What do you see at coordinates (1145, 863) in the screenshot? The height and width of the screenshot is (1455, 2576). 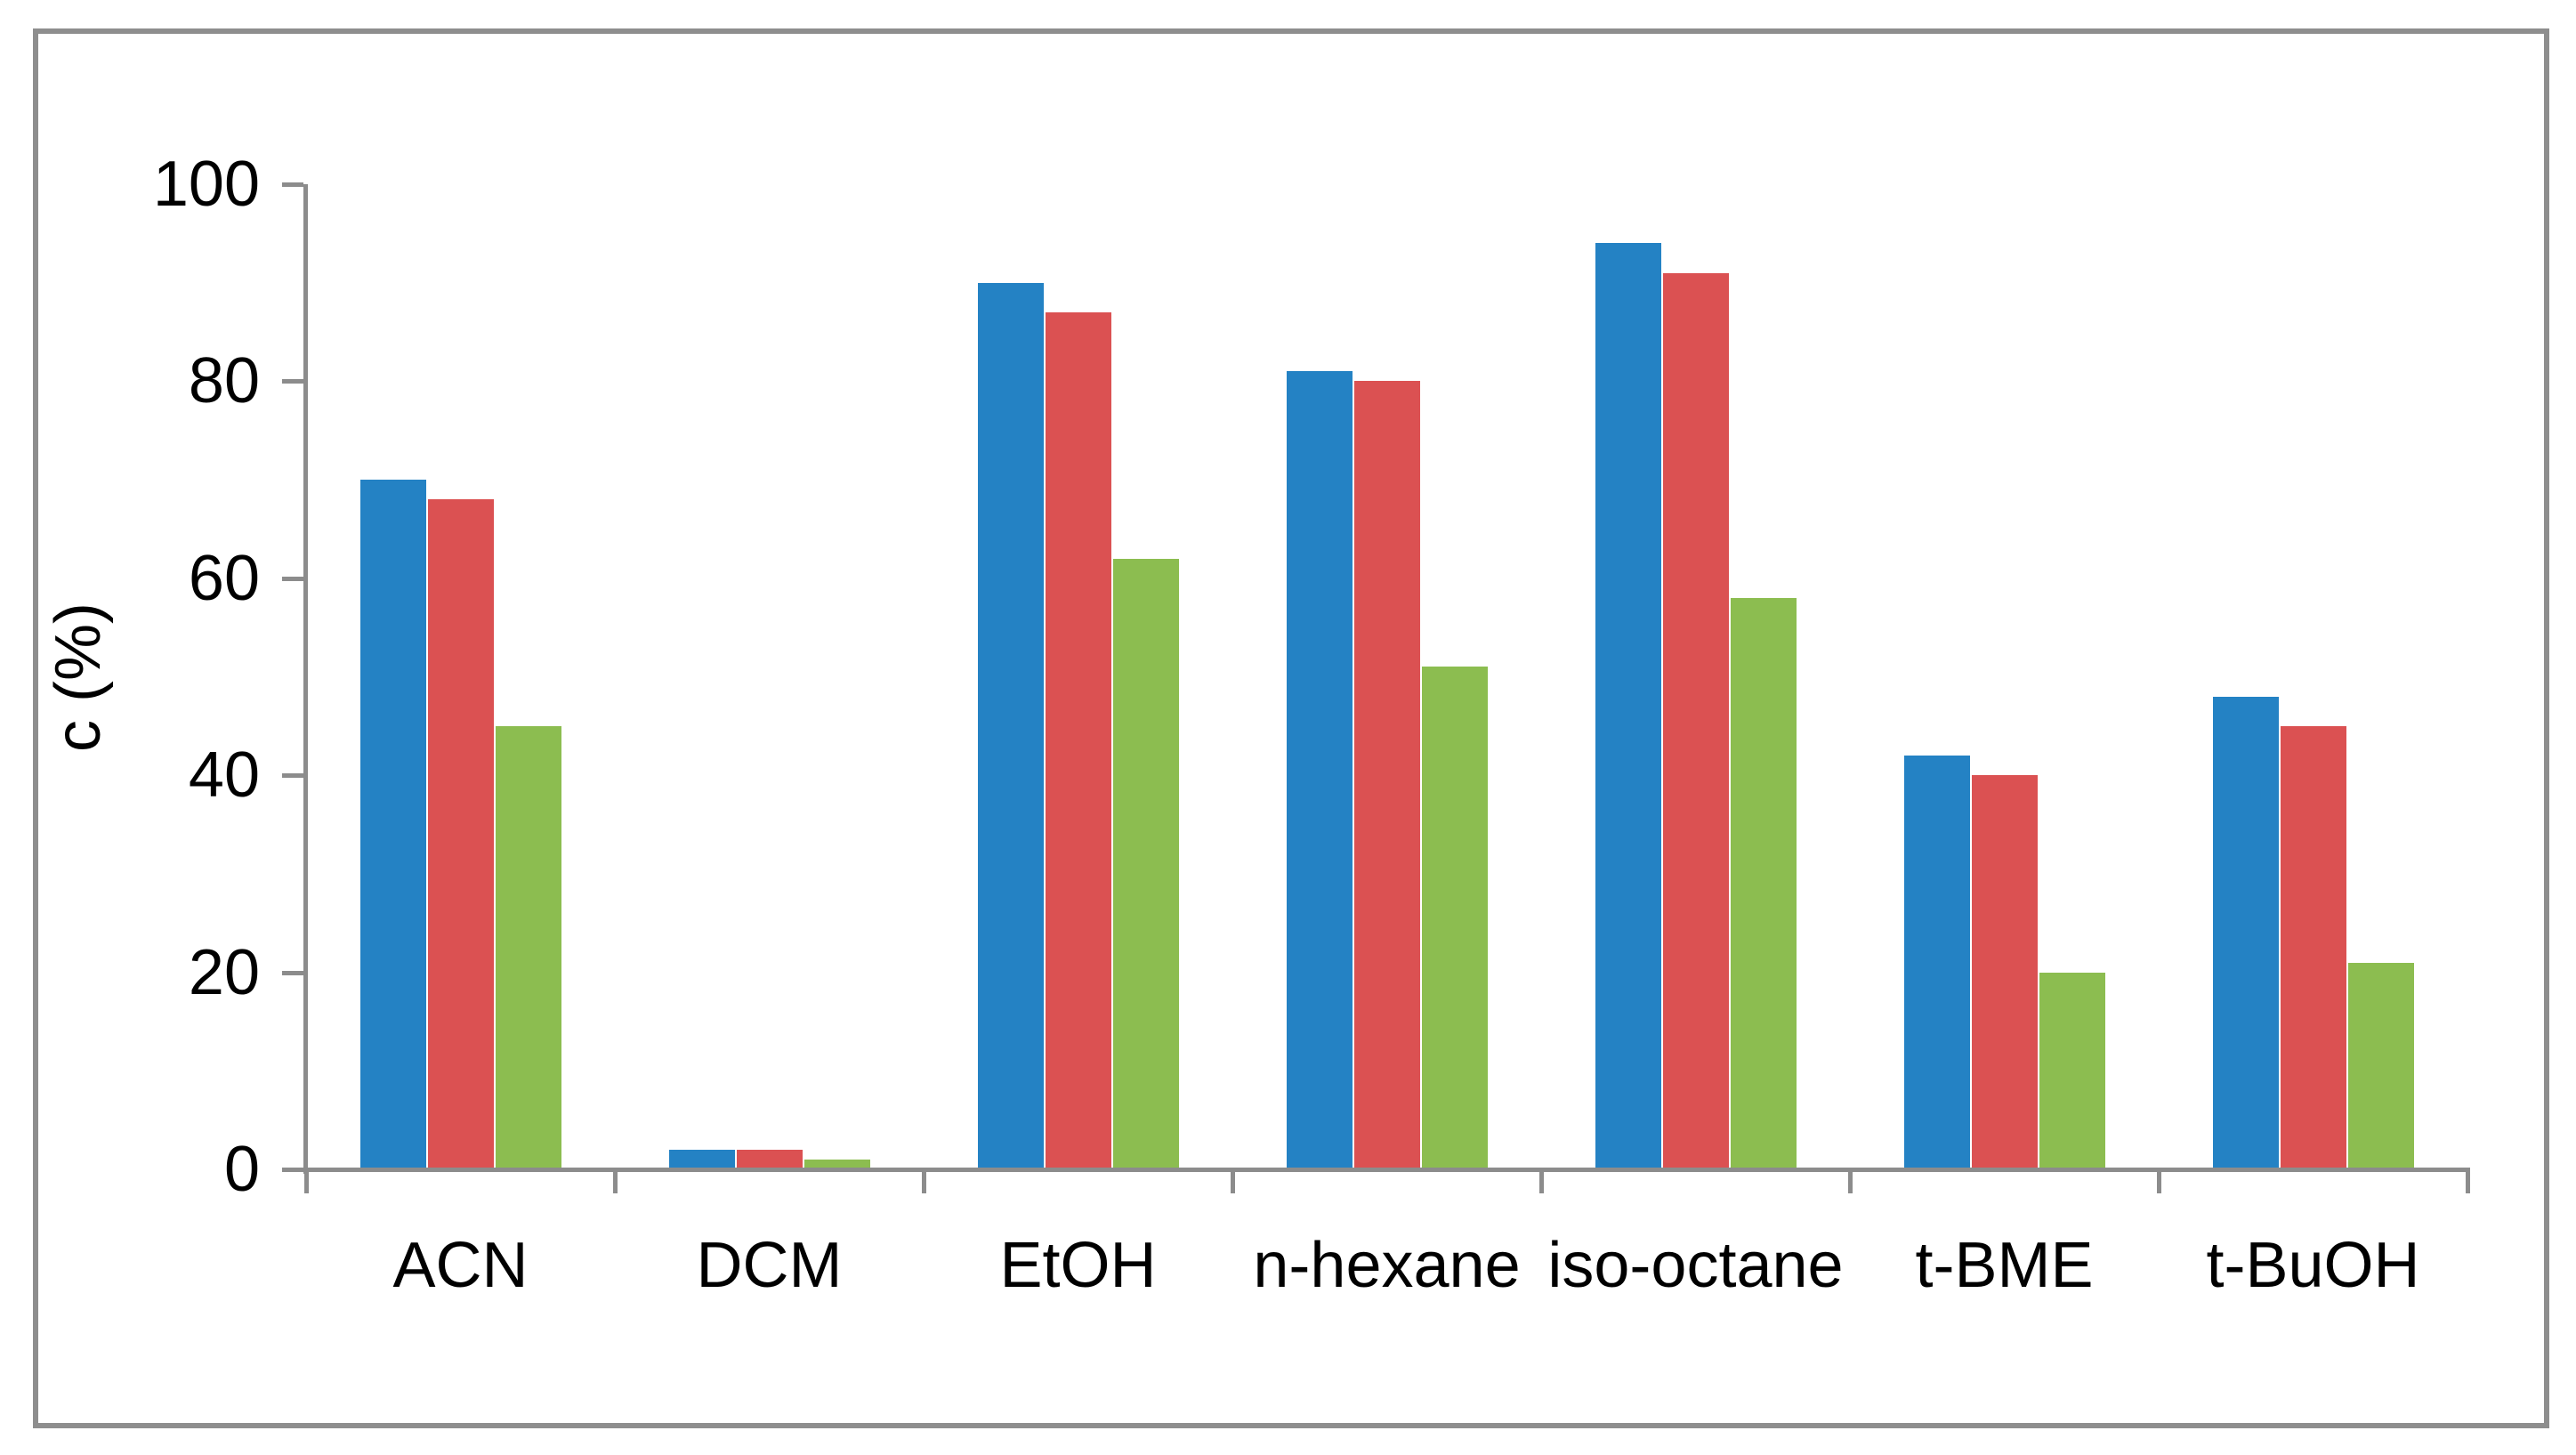 I see `bar-green-EtOH` at bounding box center [1145, 863].